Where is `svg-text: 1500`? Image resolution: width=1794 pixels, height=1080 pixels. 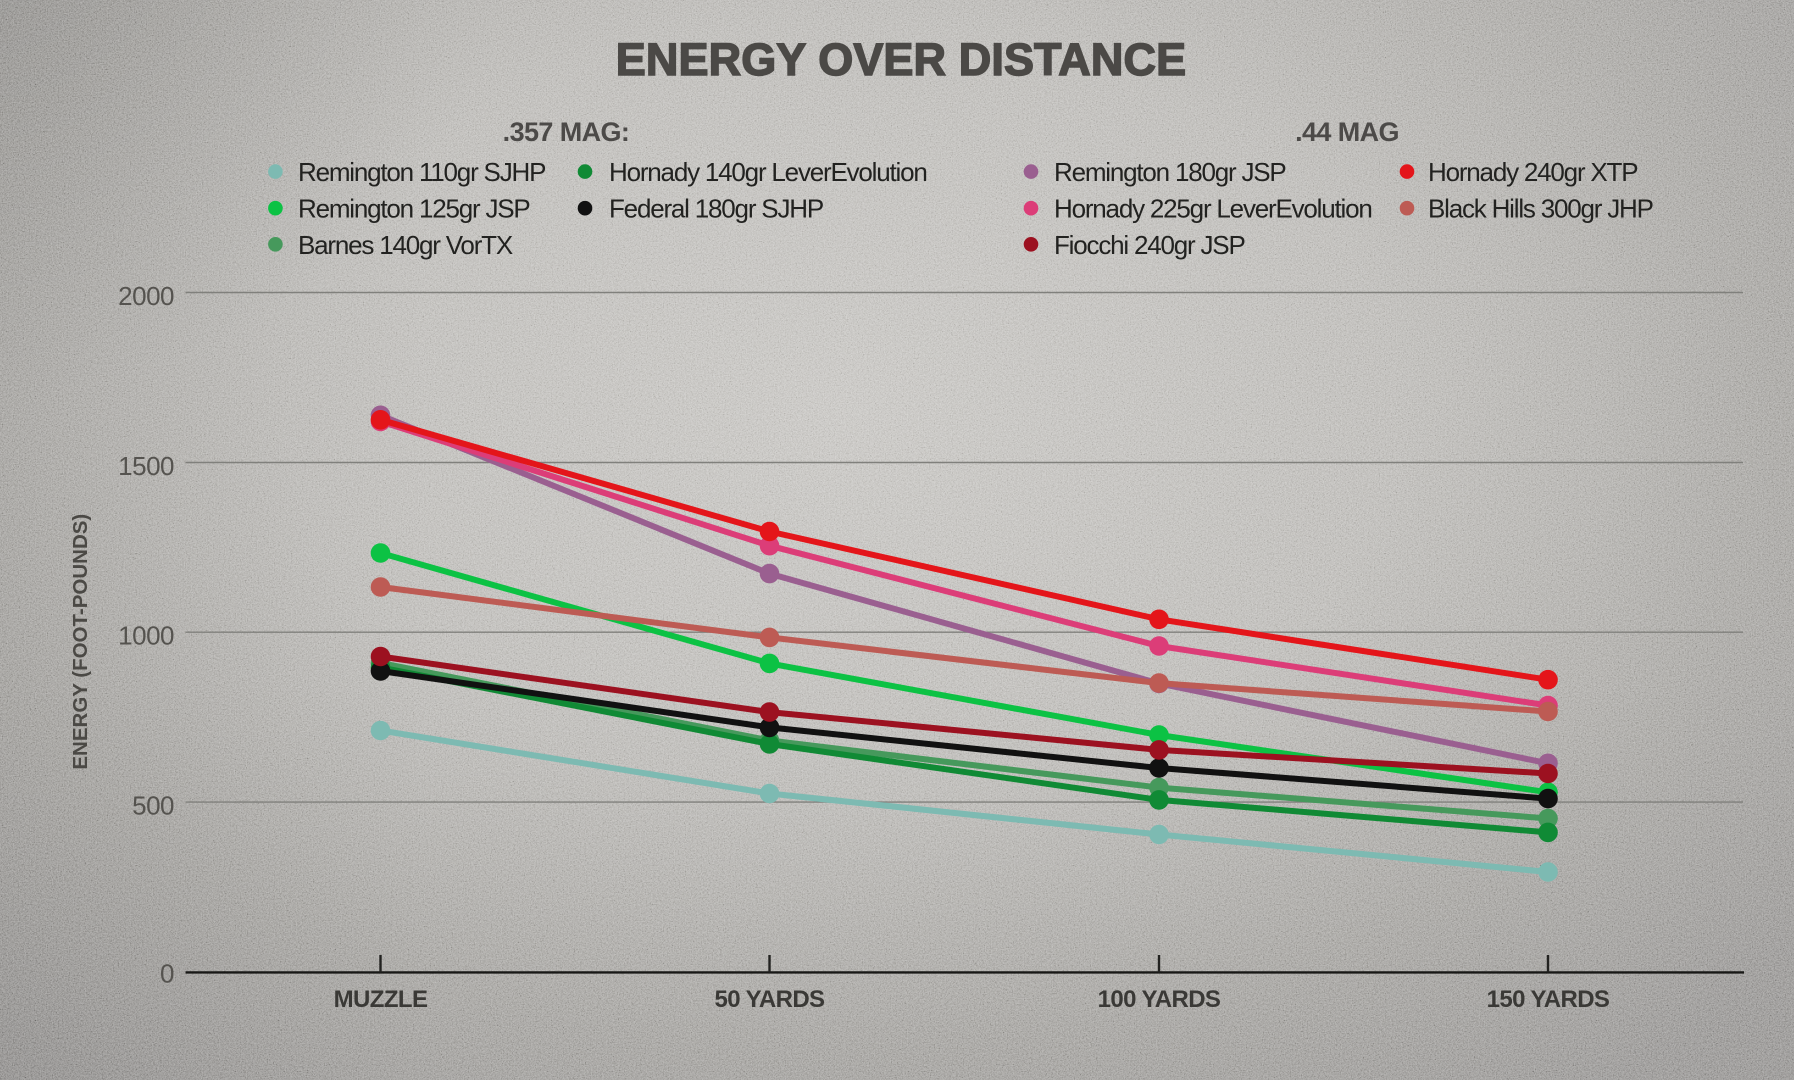
svg-text: 1500 is located at coordinates (146, 466).